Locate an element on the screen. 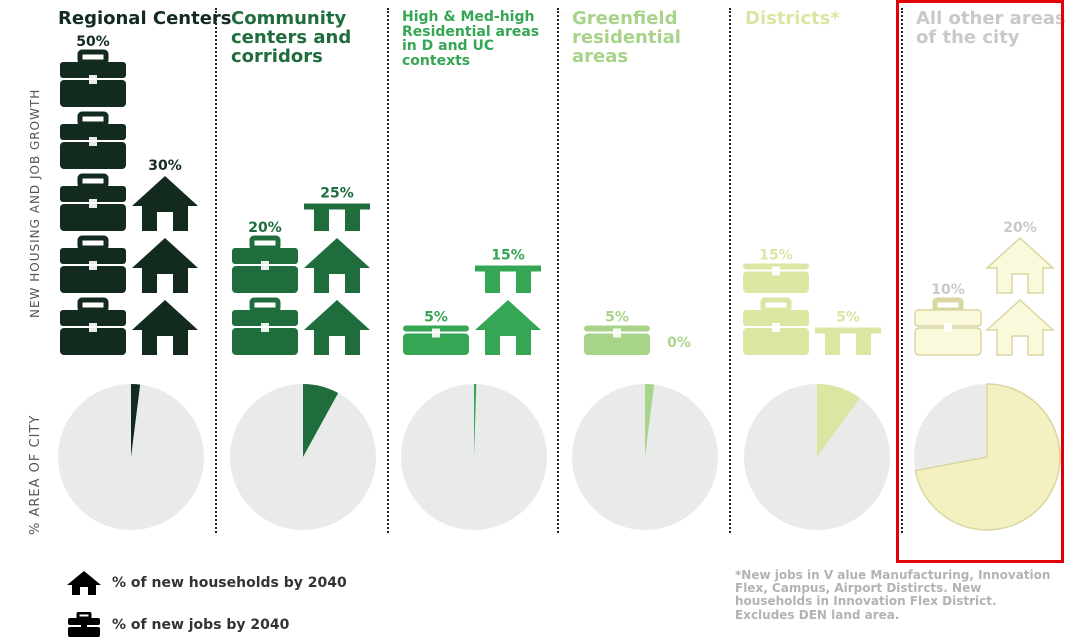  households-value-label: 0% is located at coordinates (679, 343).